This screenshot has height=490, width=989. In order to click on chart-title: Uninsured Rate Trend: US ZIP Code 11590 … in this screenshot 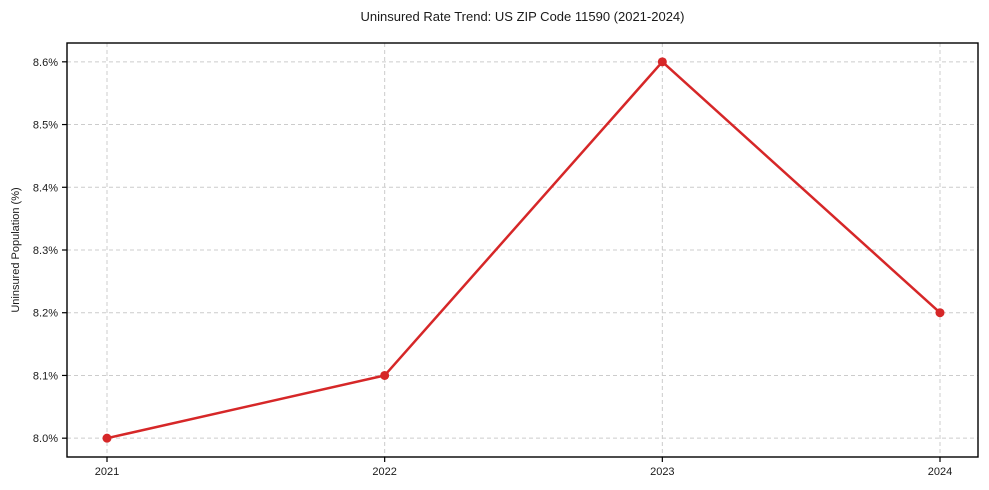, I will do `click(522, 16)`.